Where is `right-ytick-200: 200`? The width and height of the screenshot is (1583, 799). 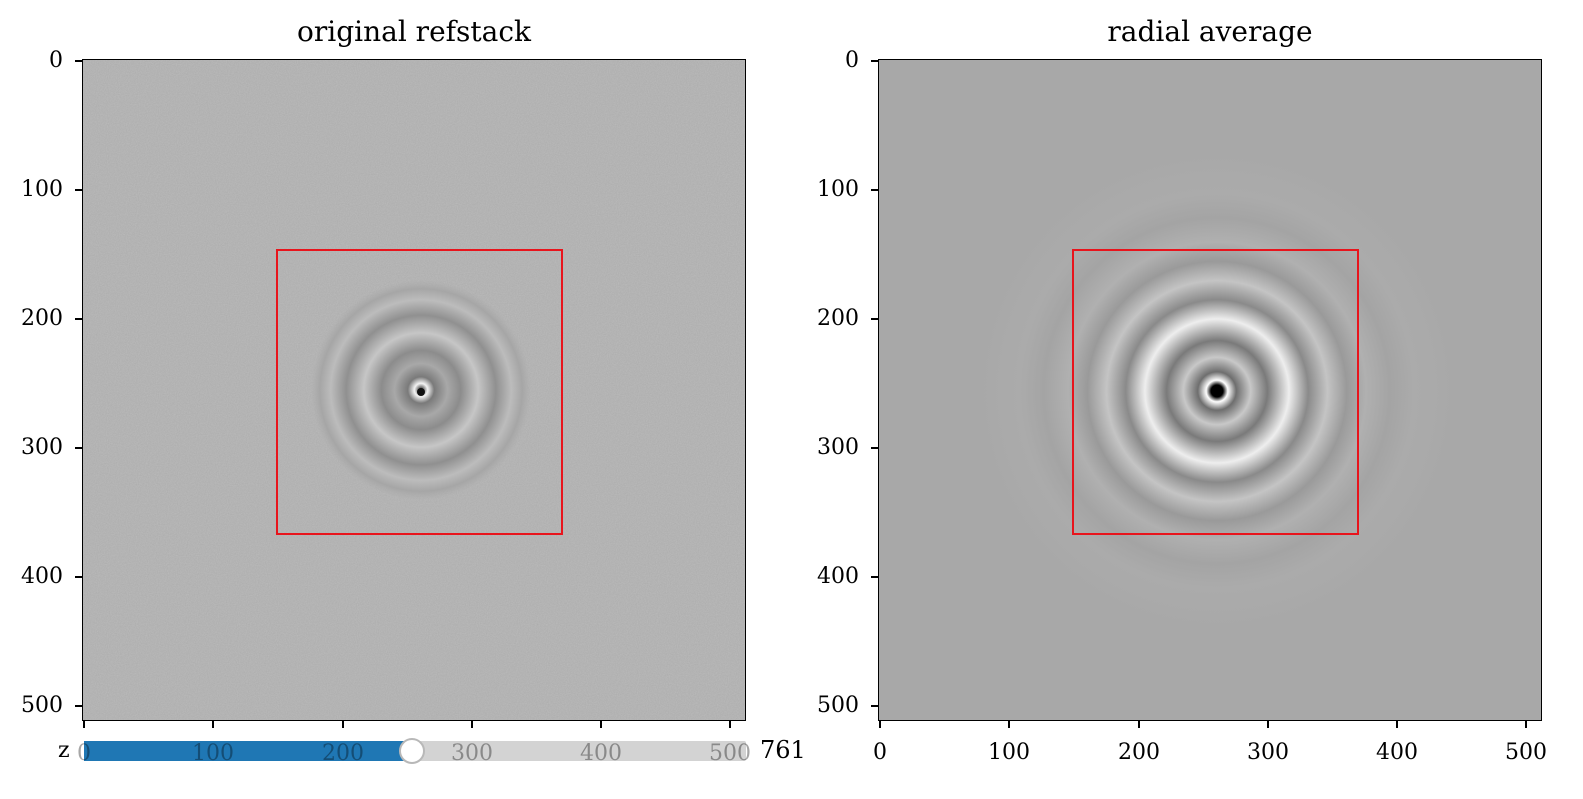
right-ytick-200: 200 is located at coordinates (838, 318).